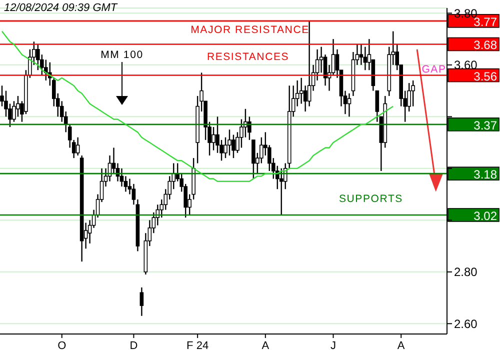 The image size is (500, 350). What do you see at coordinates (248, 57) in the screenshot?
I see `annotation: RESISTANCES` at bounding box center [248, 57].